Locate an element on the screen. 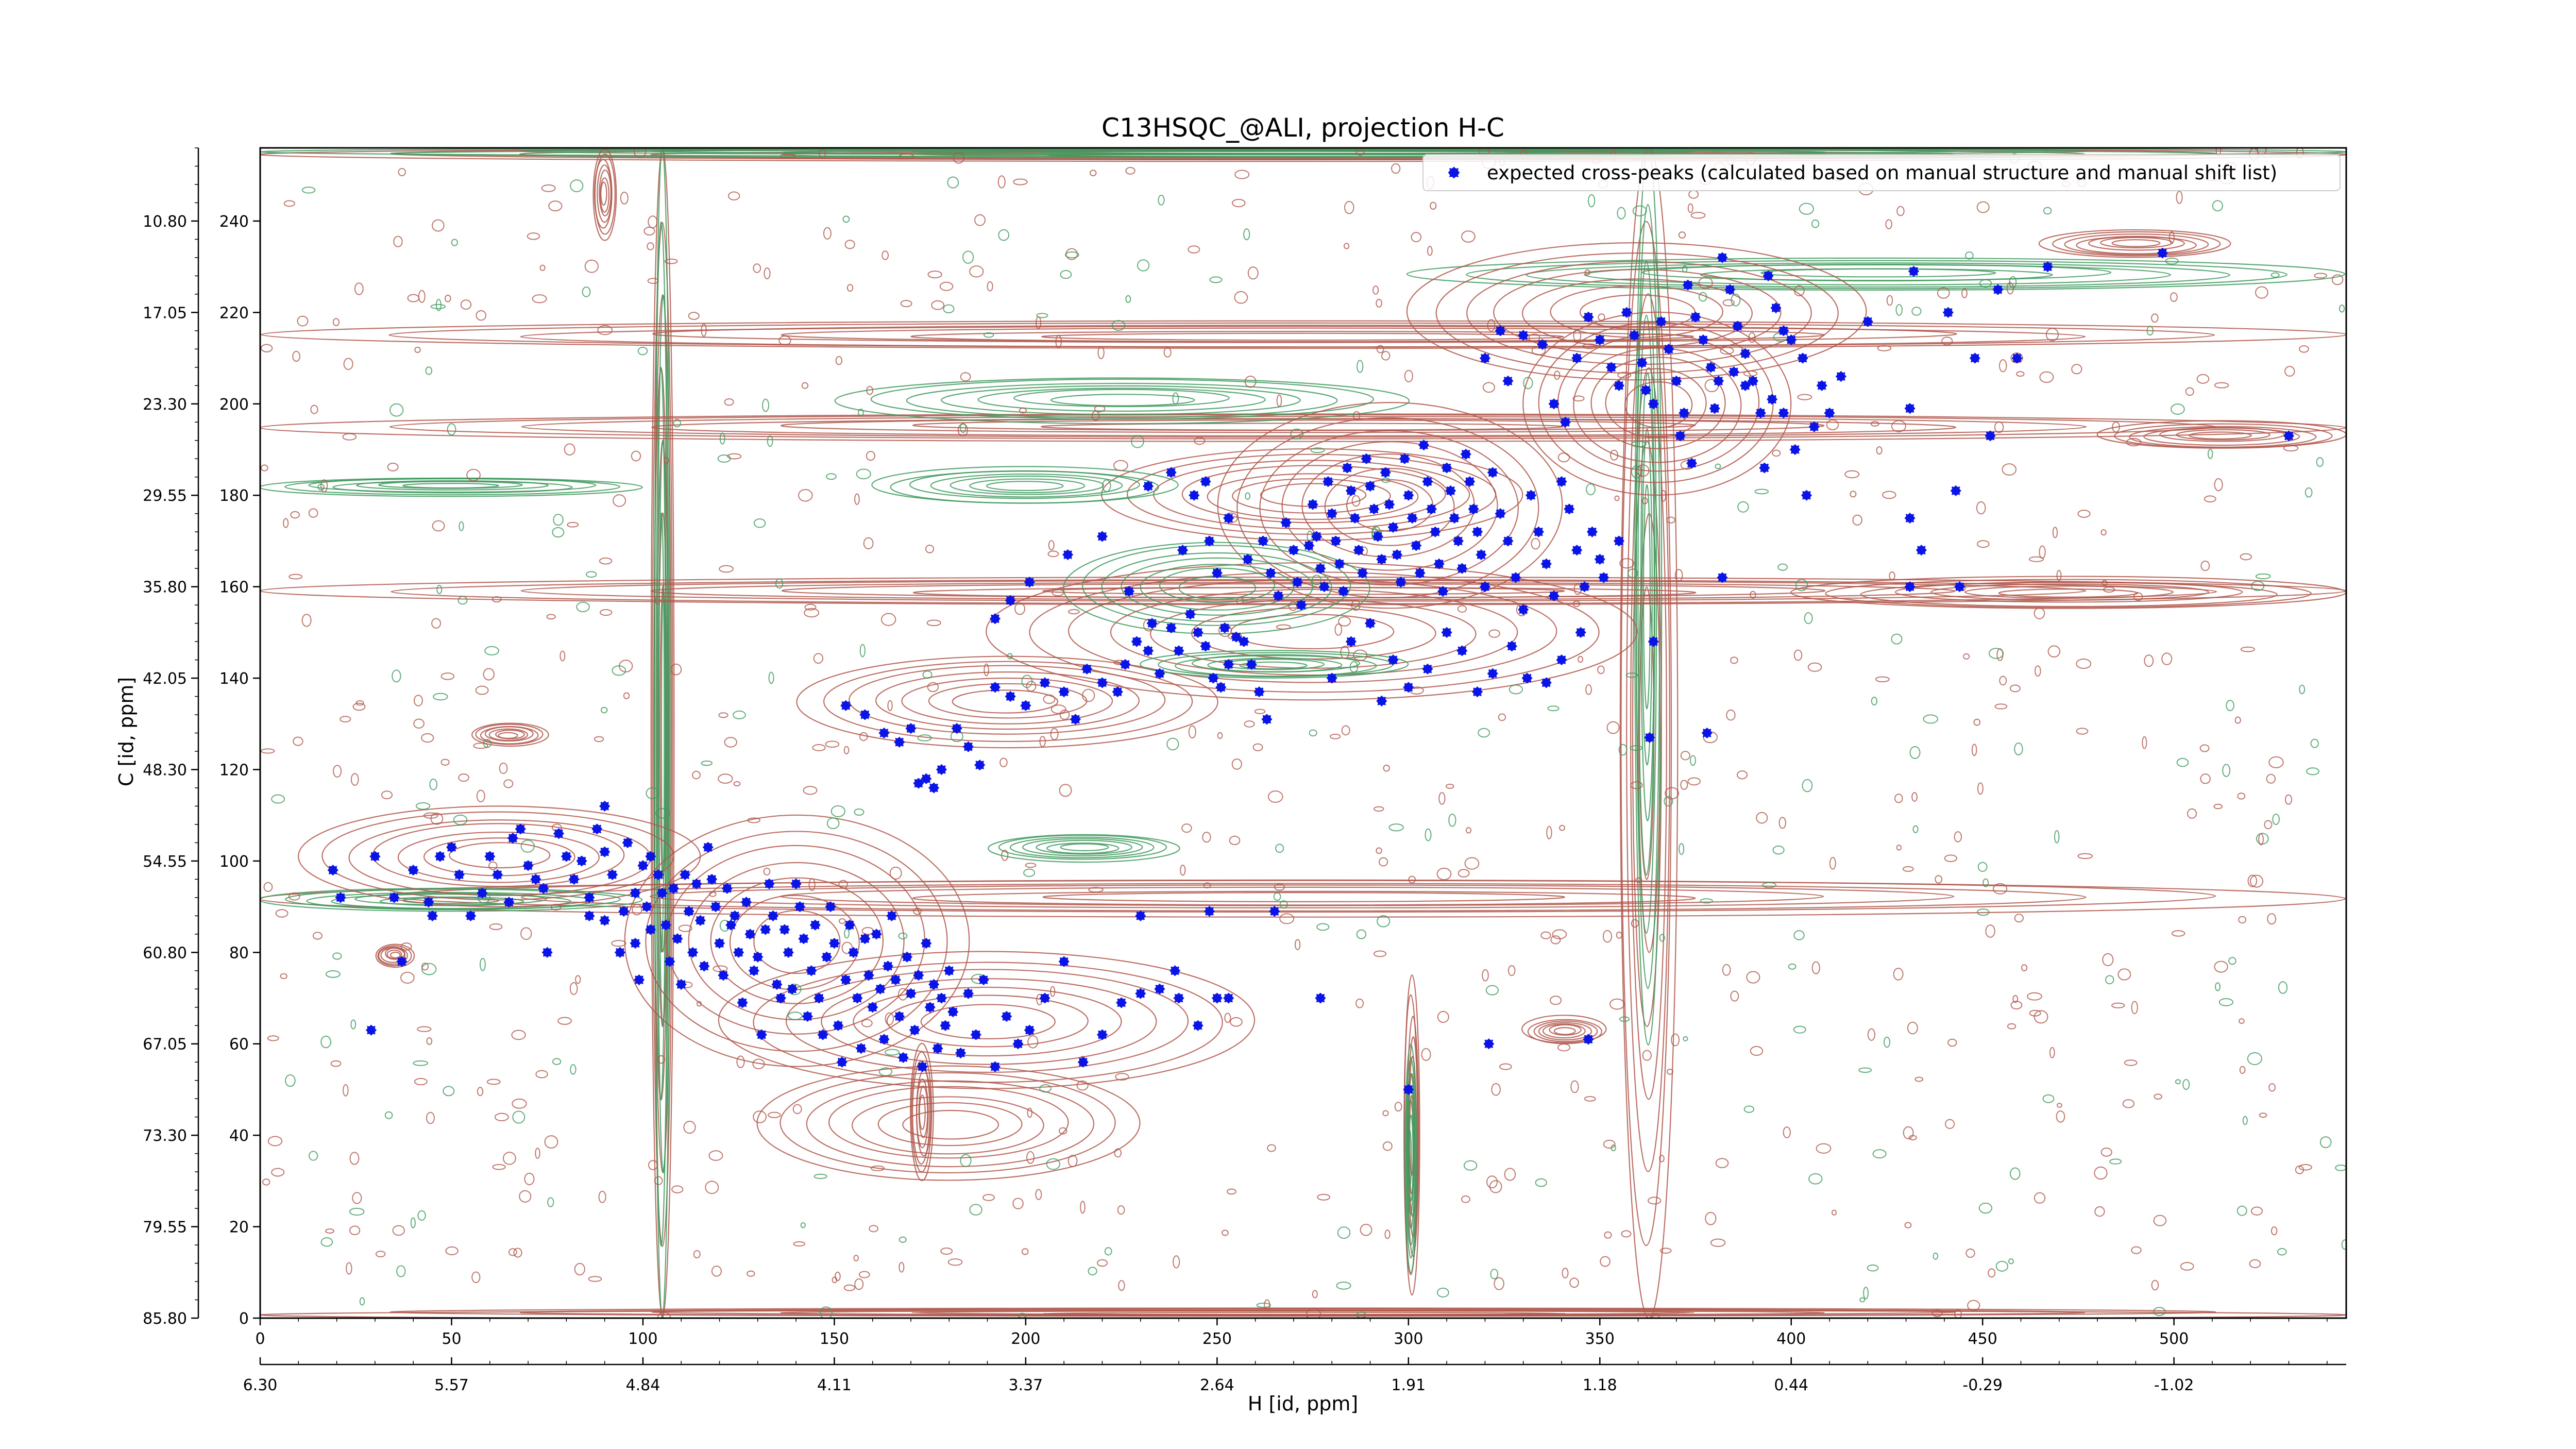 The image size is (2576, 1449). x-ppm-tick-label: 3.37 is located at coordinates (1025, 1385).